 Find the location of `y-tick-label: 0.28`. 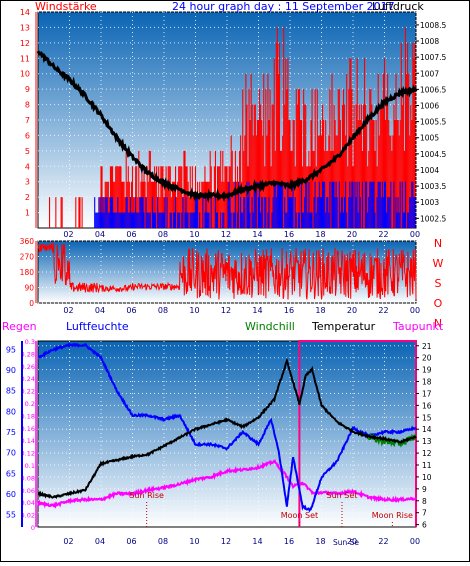

y-tick-label: 0.28 is located at coordinates (28, 354).